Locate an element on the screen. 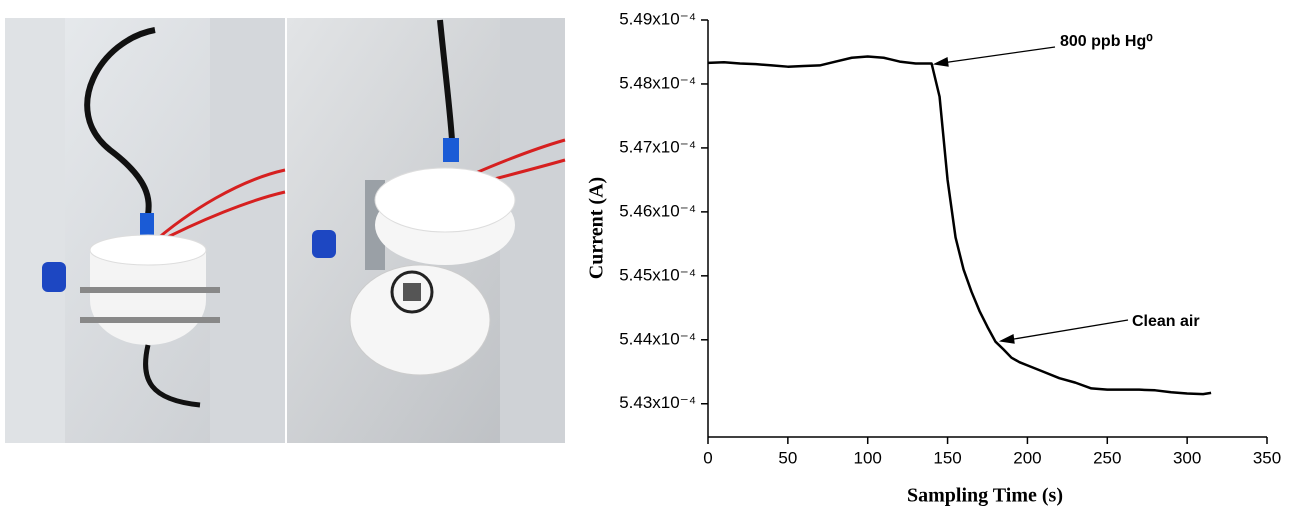 The width and height of the screenshot is (1295, 514). y-tick-label: 5.46x10⁻⁴ is located at coordinates (657, 210).